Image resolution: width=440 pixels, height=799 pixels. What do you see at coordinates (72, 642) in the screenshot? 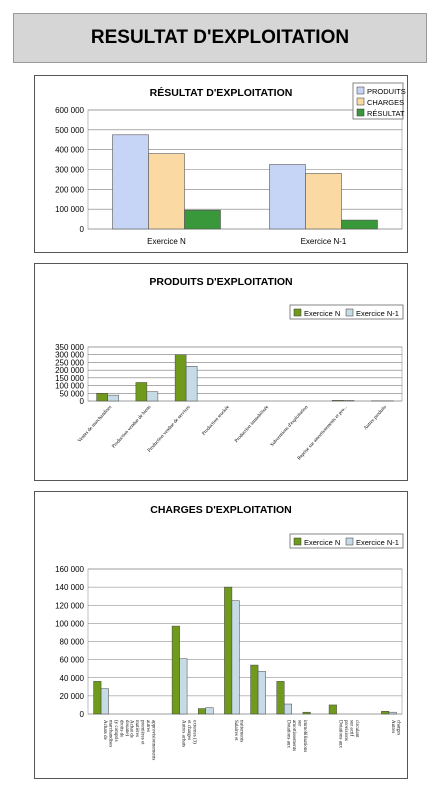
I see `y-tick-label: 80 000` at bounding box center [72, 642].